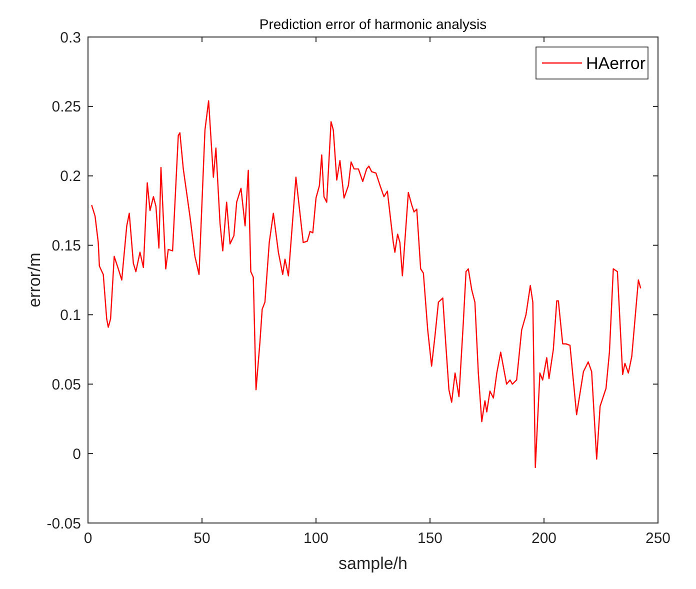  I want to click on y-tick-label: 0.1, so click(70, 315).